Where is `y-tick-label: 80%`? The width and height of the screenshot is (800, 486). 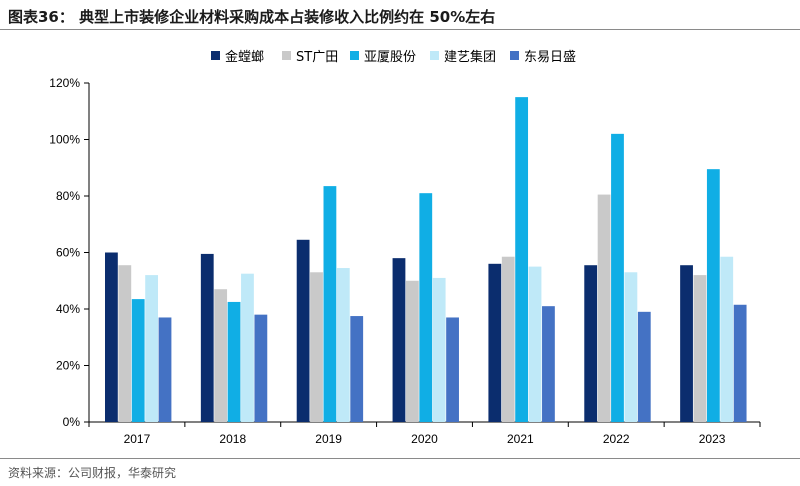 y-tick-label: 80% is located at coordinates (68, 196).